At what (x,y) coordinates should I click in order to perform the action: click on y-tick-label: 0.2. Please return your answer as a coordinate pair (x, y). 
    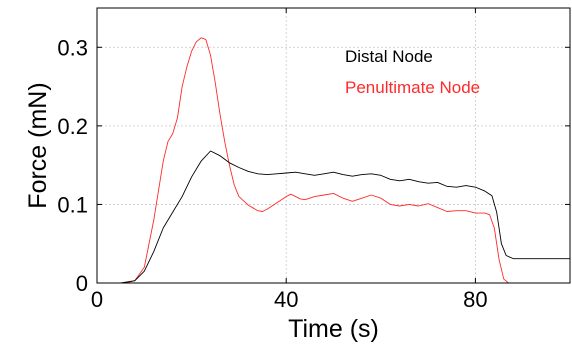
    Looking at the image, I should click on (72, 126).